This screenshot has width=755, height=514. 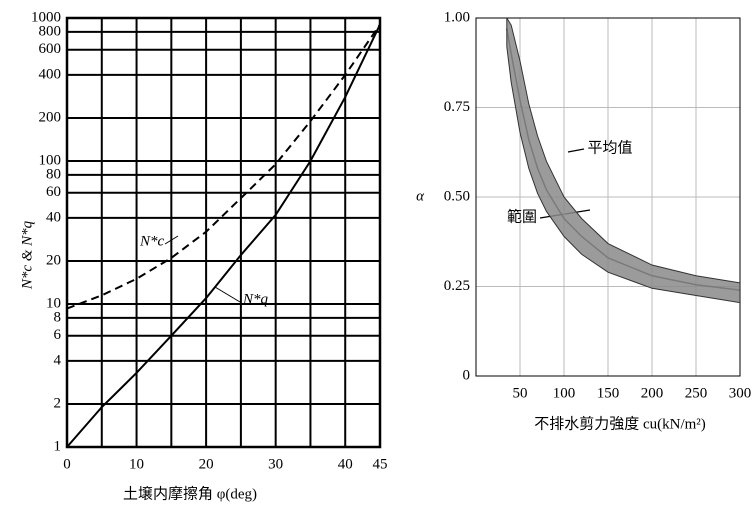 I want to click on series-annotation: 範圍, so click(x=522, y=216).